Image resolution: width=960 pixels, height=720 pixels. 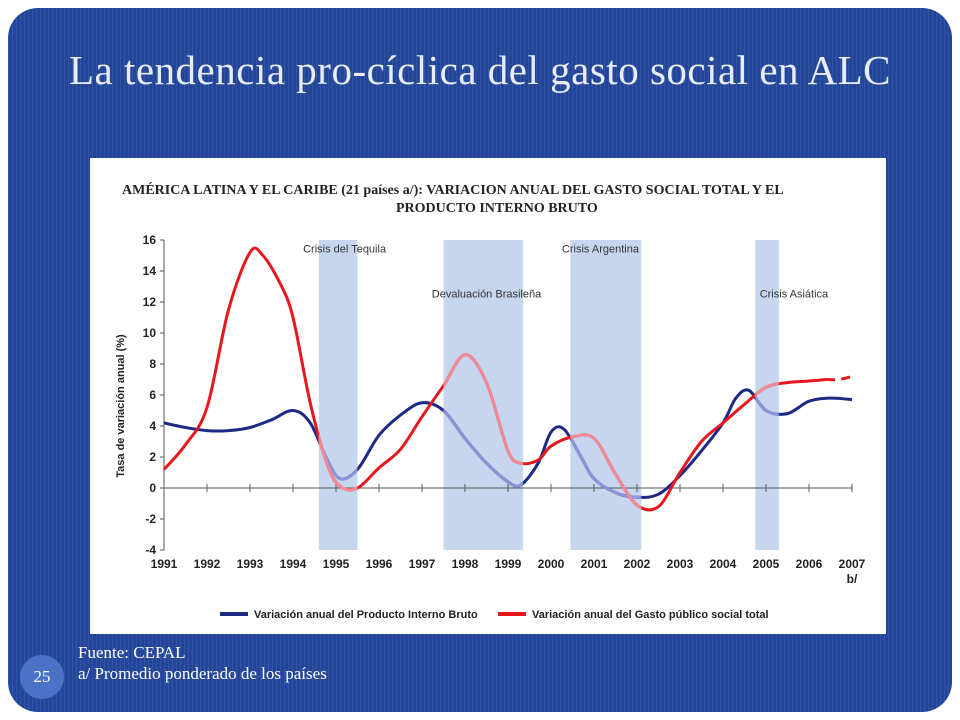 What do you see at coordinates (250, 564) in the screenshot?
I see `x-tick-label: 1993` at bounding box center [250, 564].